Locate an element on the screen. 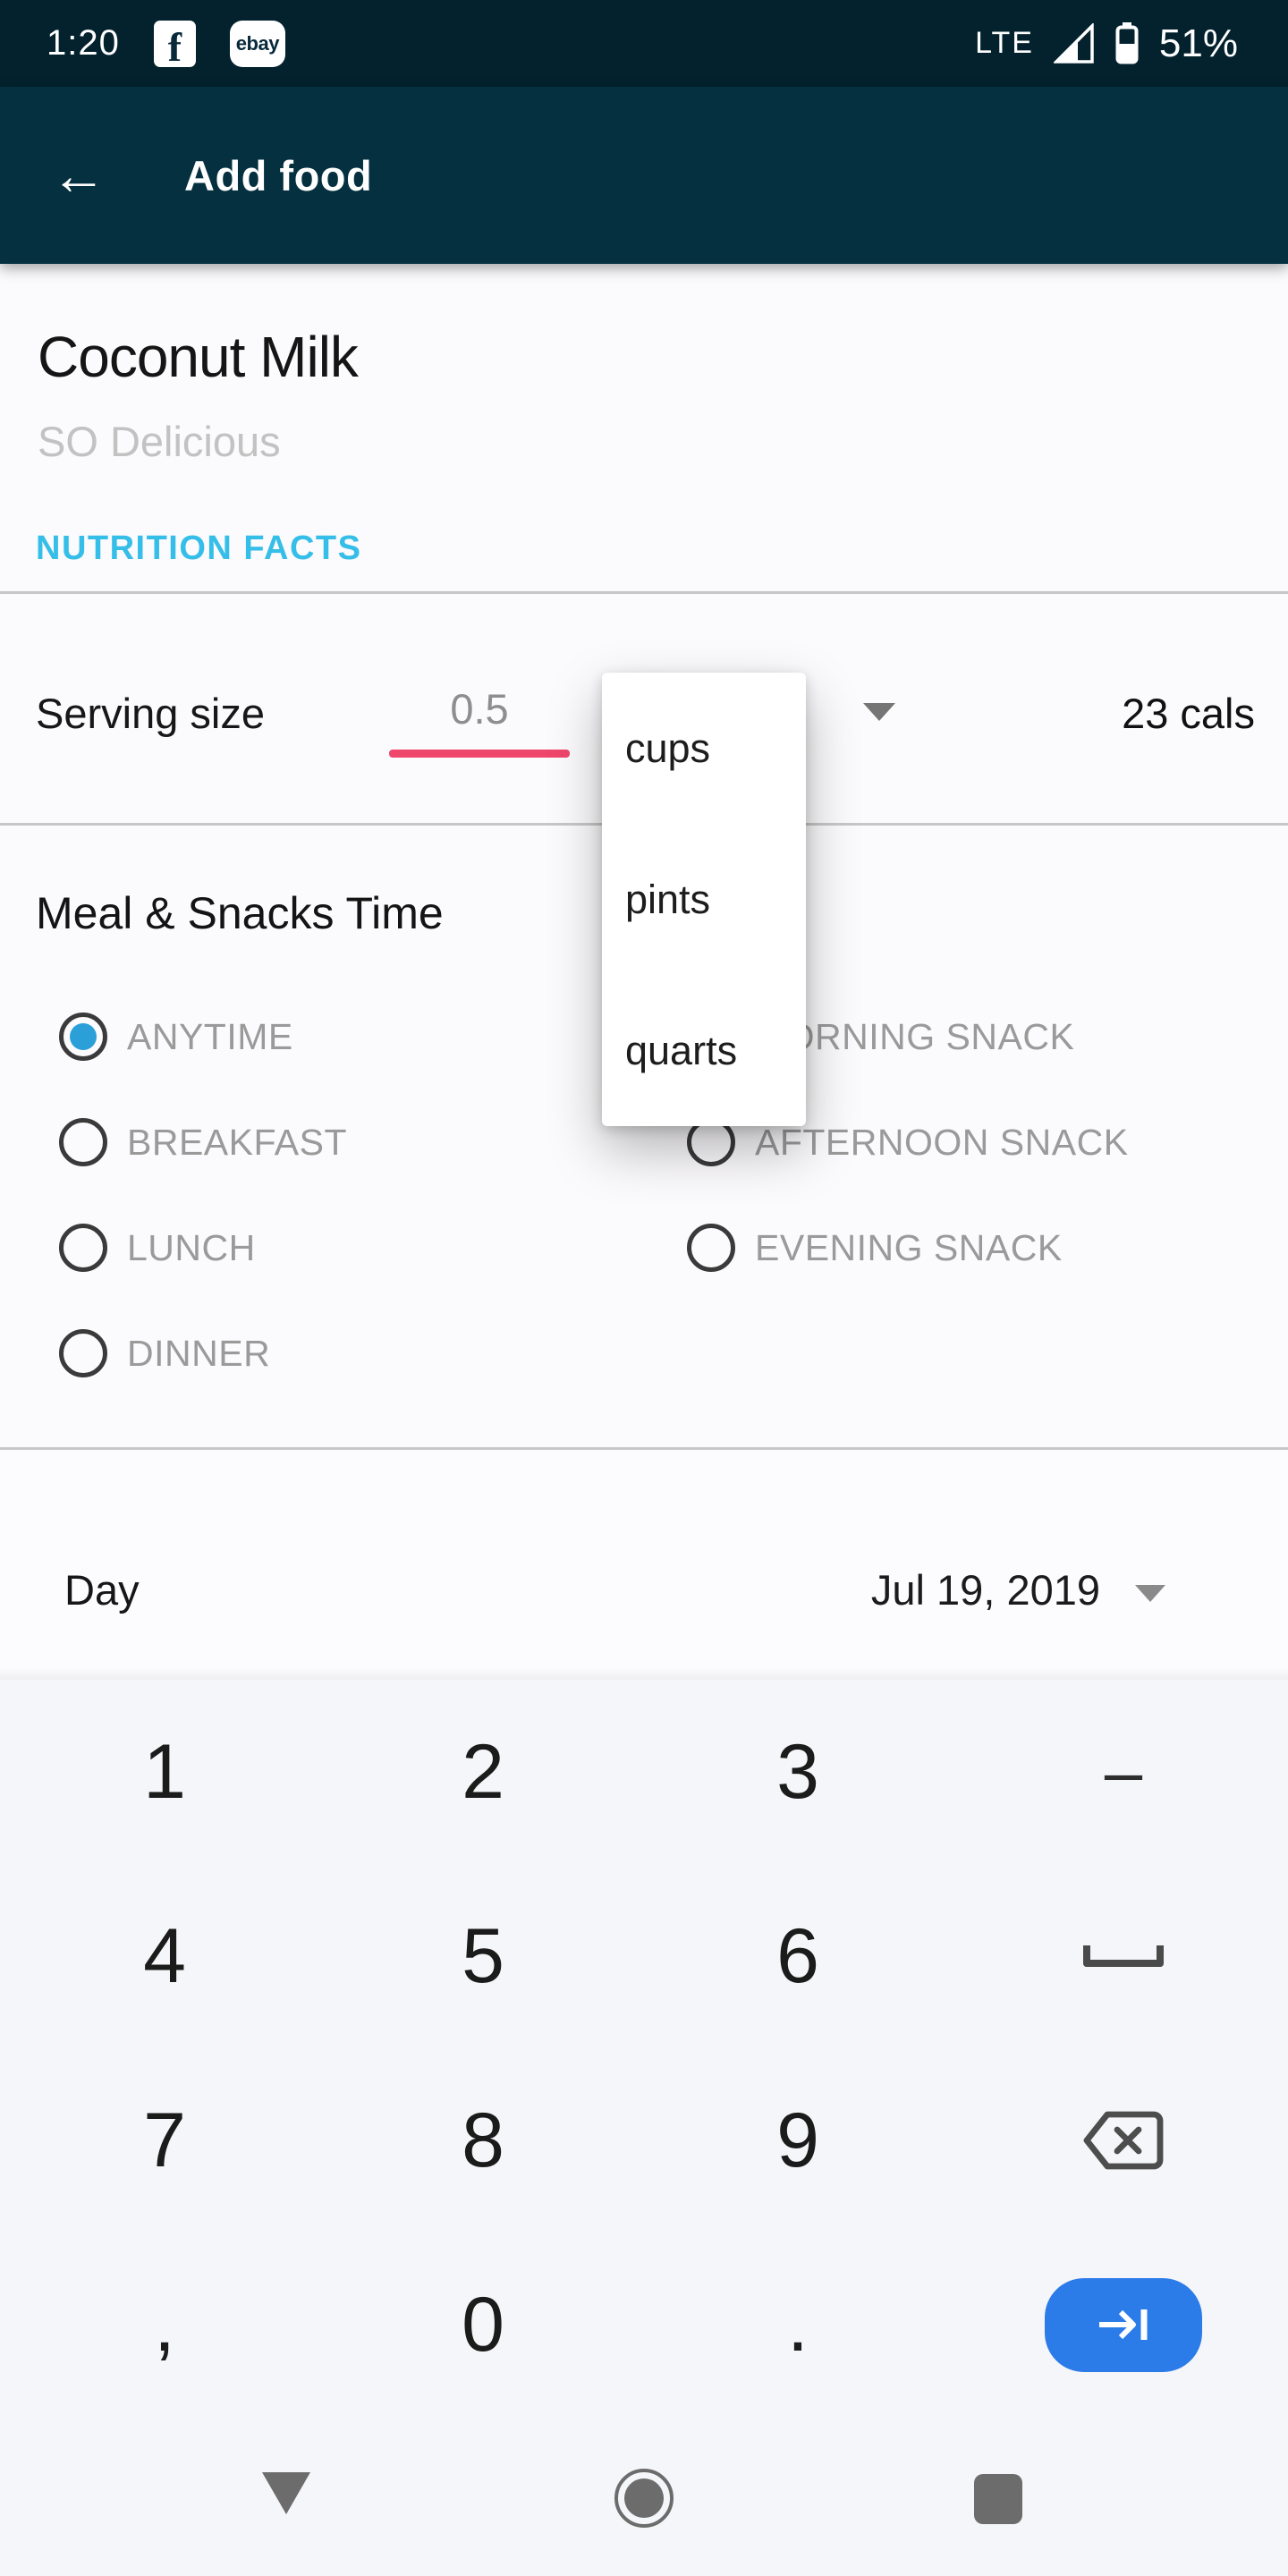  key-7: 7 is located at coordinates (164, 2140).